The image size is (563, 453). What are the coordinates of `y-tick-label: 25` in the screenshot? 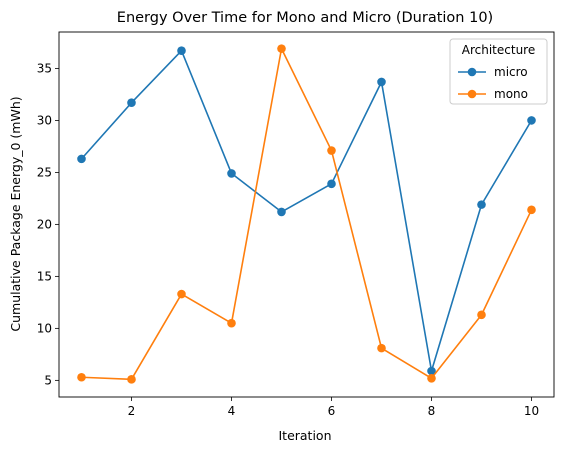 It's located at (44, 172).